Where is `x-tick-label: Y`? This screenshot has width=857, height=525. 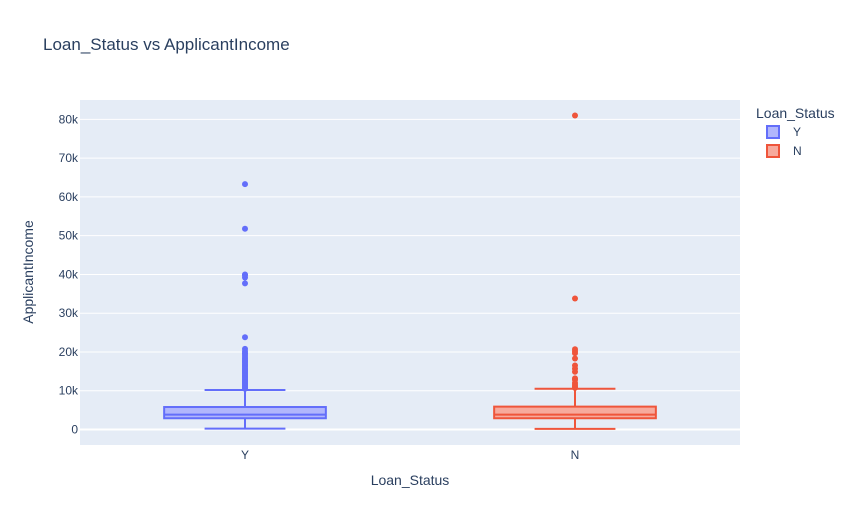
x-tick-label: Y is located at coordinates (245, 455).